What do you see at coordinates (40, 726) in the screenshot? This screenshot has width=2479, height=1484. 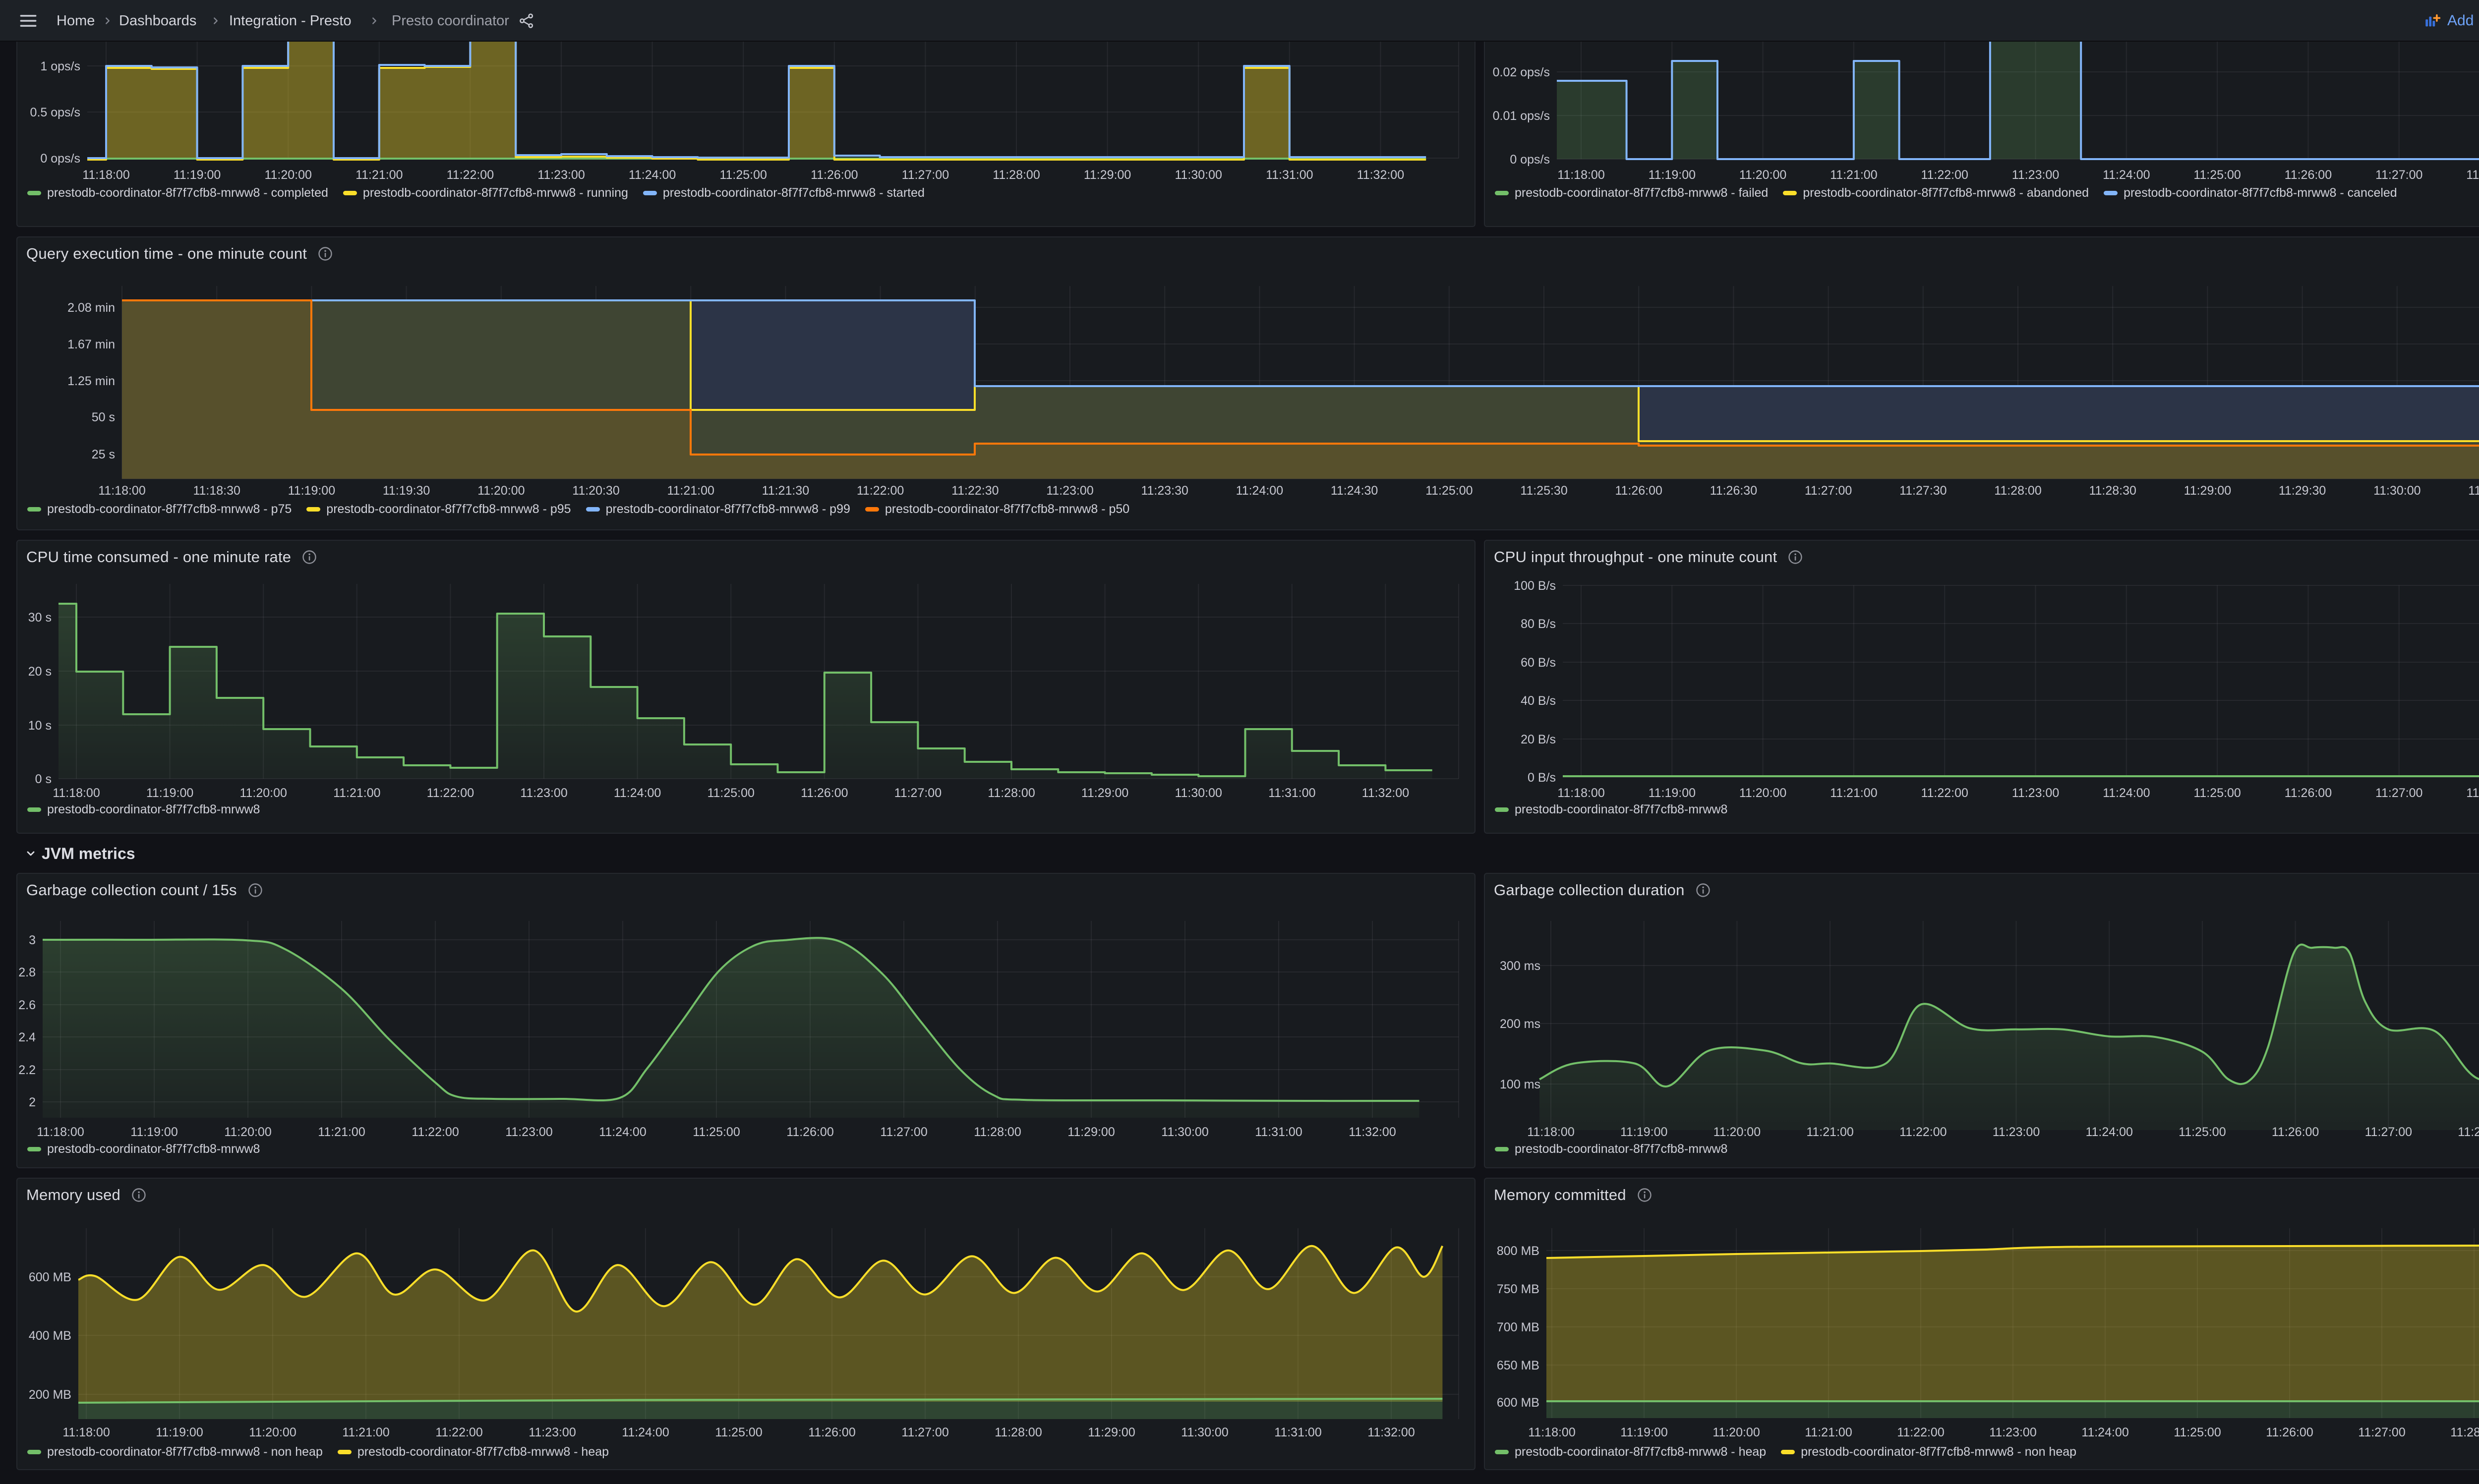 I see `svg-text: 10 s` at bounding box center [40, 726].